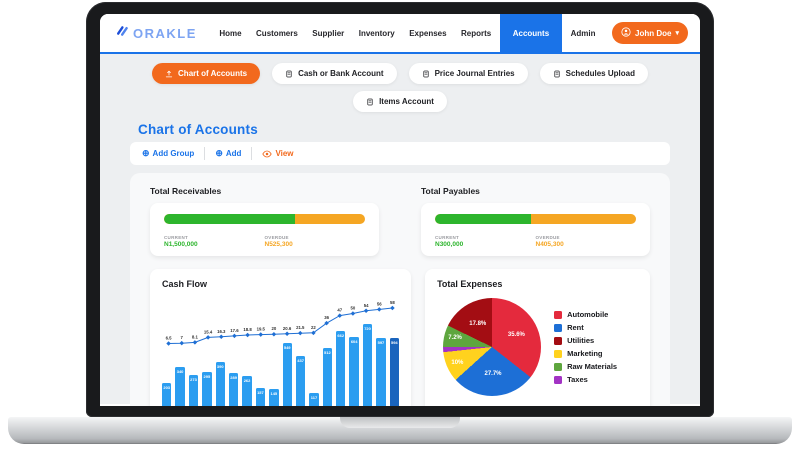  I want to click on add-group-button: ⊕ Add Group, so click(168, 153).